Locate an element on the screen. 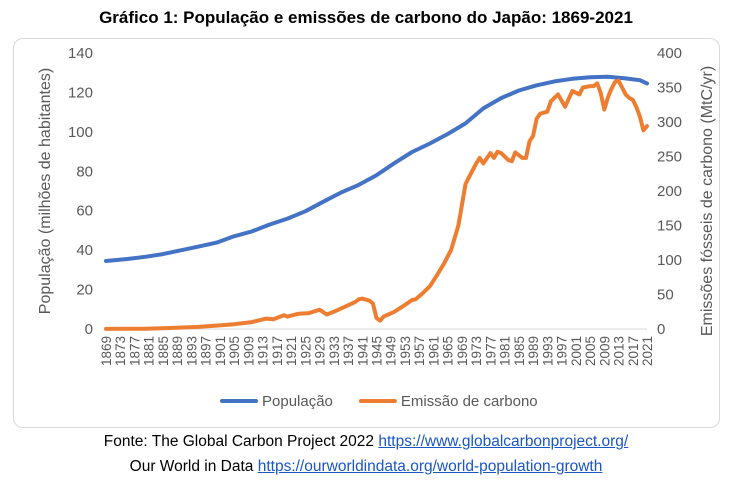  y2-tick-label: 50 is located at coordinates (665, 295).